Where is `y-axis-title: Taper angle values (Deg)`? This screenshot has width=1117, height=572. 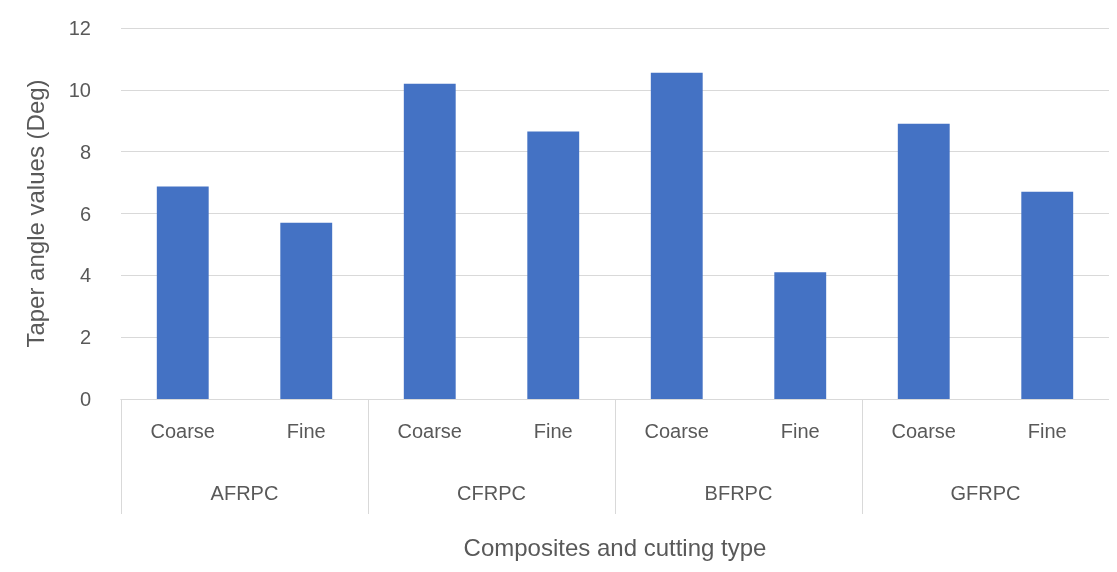 y-axis-title: Taper angle values (Deg) is located at coordinates (35, 213).